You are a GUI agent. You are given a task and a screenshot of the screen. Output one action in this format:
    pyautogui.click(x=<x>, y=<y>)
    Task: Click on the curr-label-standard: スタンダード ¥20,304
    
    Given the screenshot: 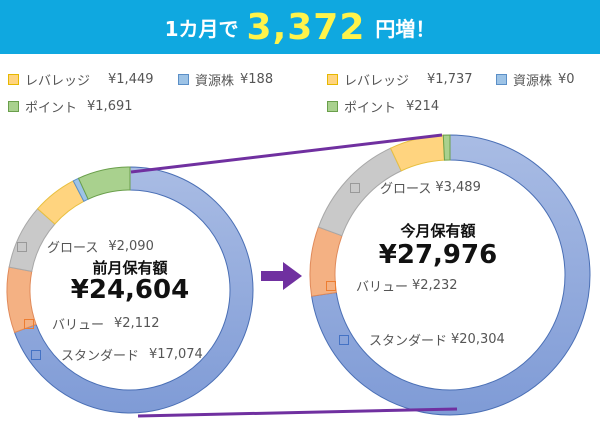 What is the action you would take?
    pyautogui.click(x=422, y=339)
    